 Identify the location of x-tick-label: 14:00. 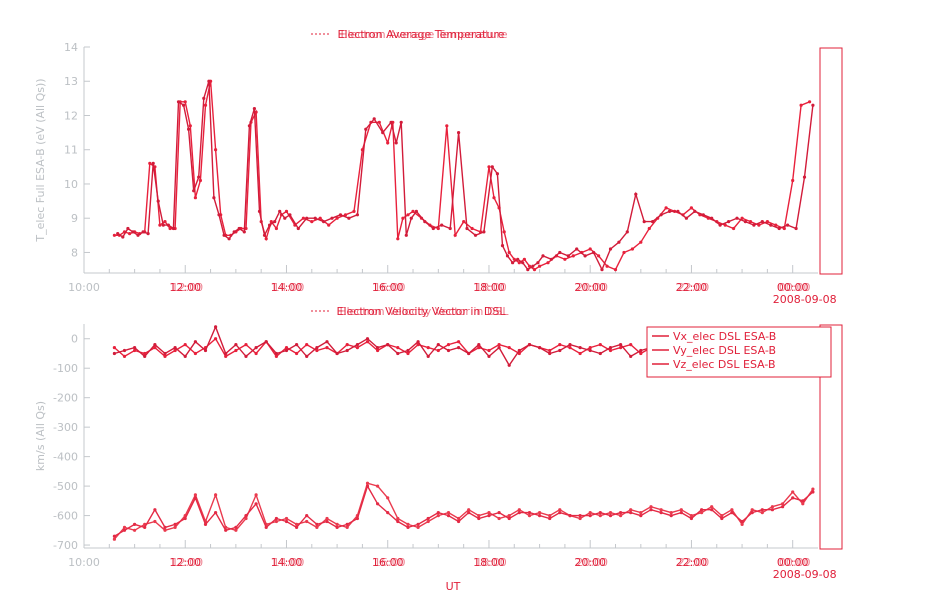
(287, 562).